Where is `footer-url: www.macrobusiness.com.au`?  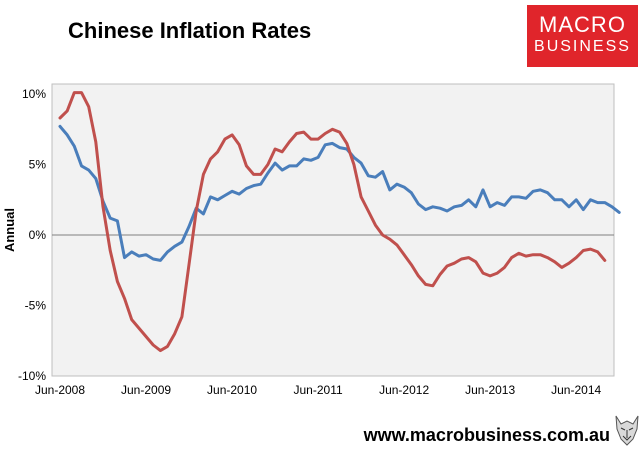 footer-url: www.macrobusiness.com.au is located at coordinates (486, 435).